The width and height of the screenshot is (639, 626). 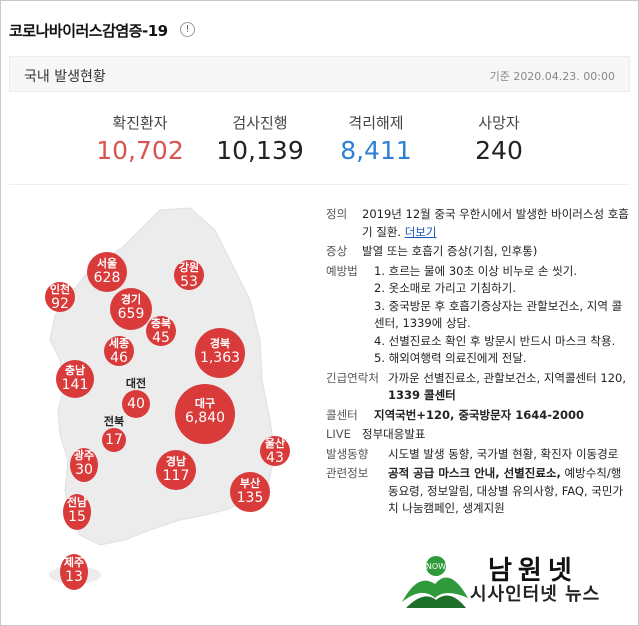 What do you see at coordinates (140, 123) in the screenshot?
I see `stat-label: 확진환자` at bounding box center [140, 123].